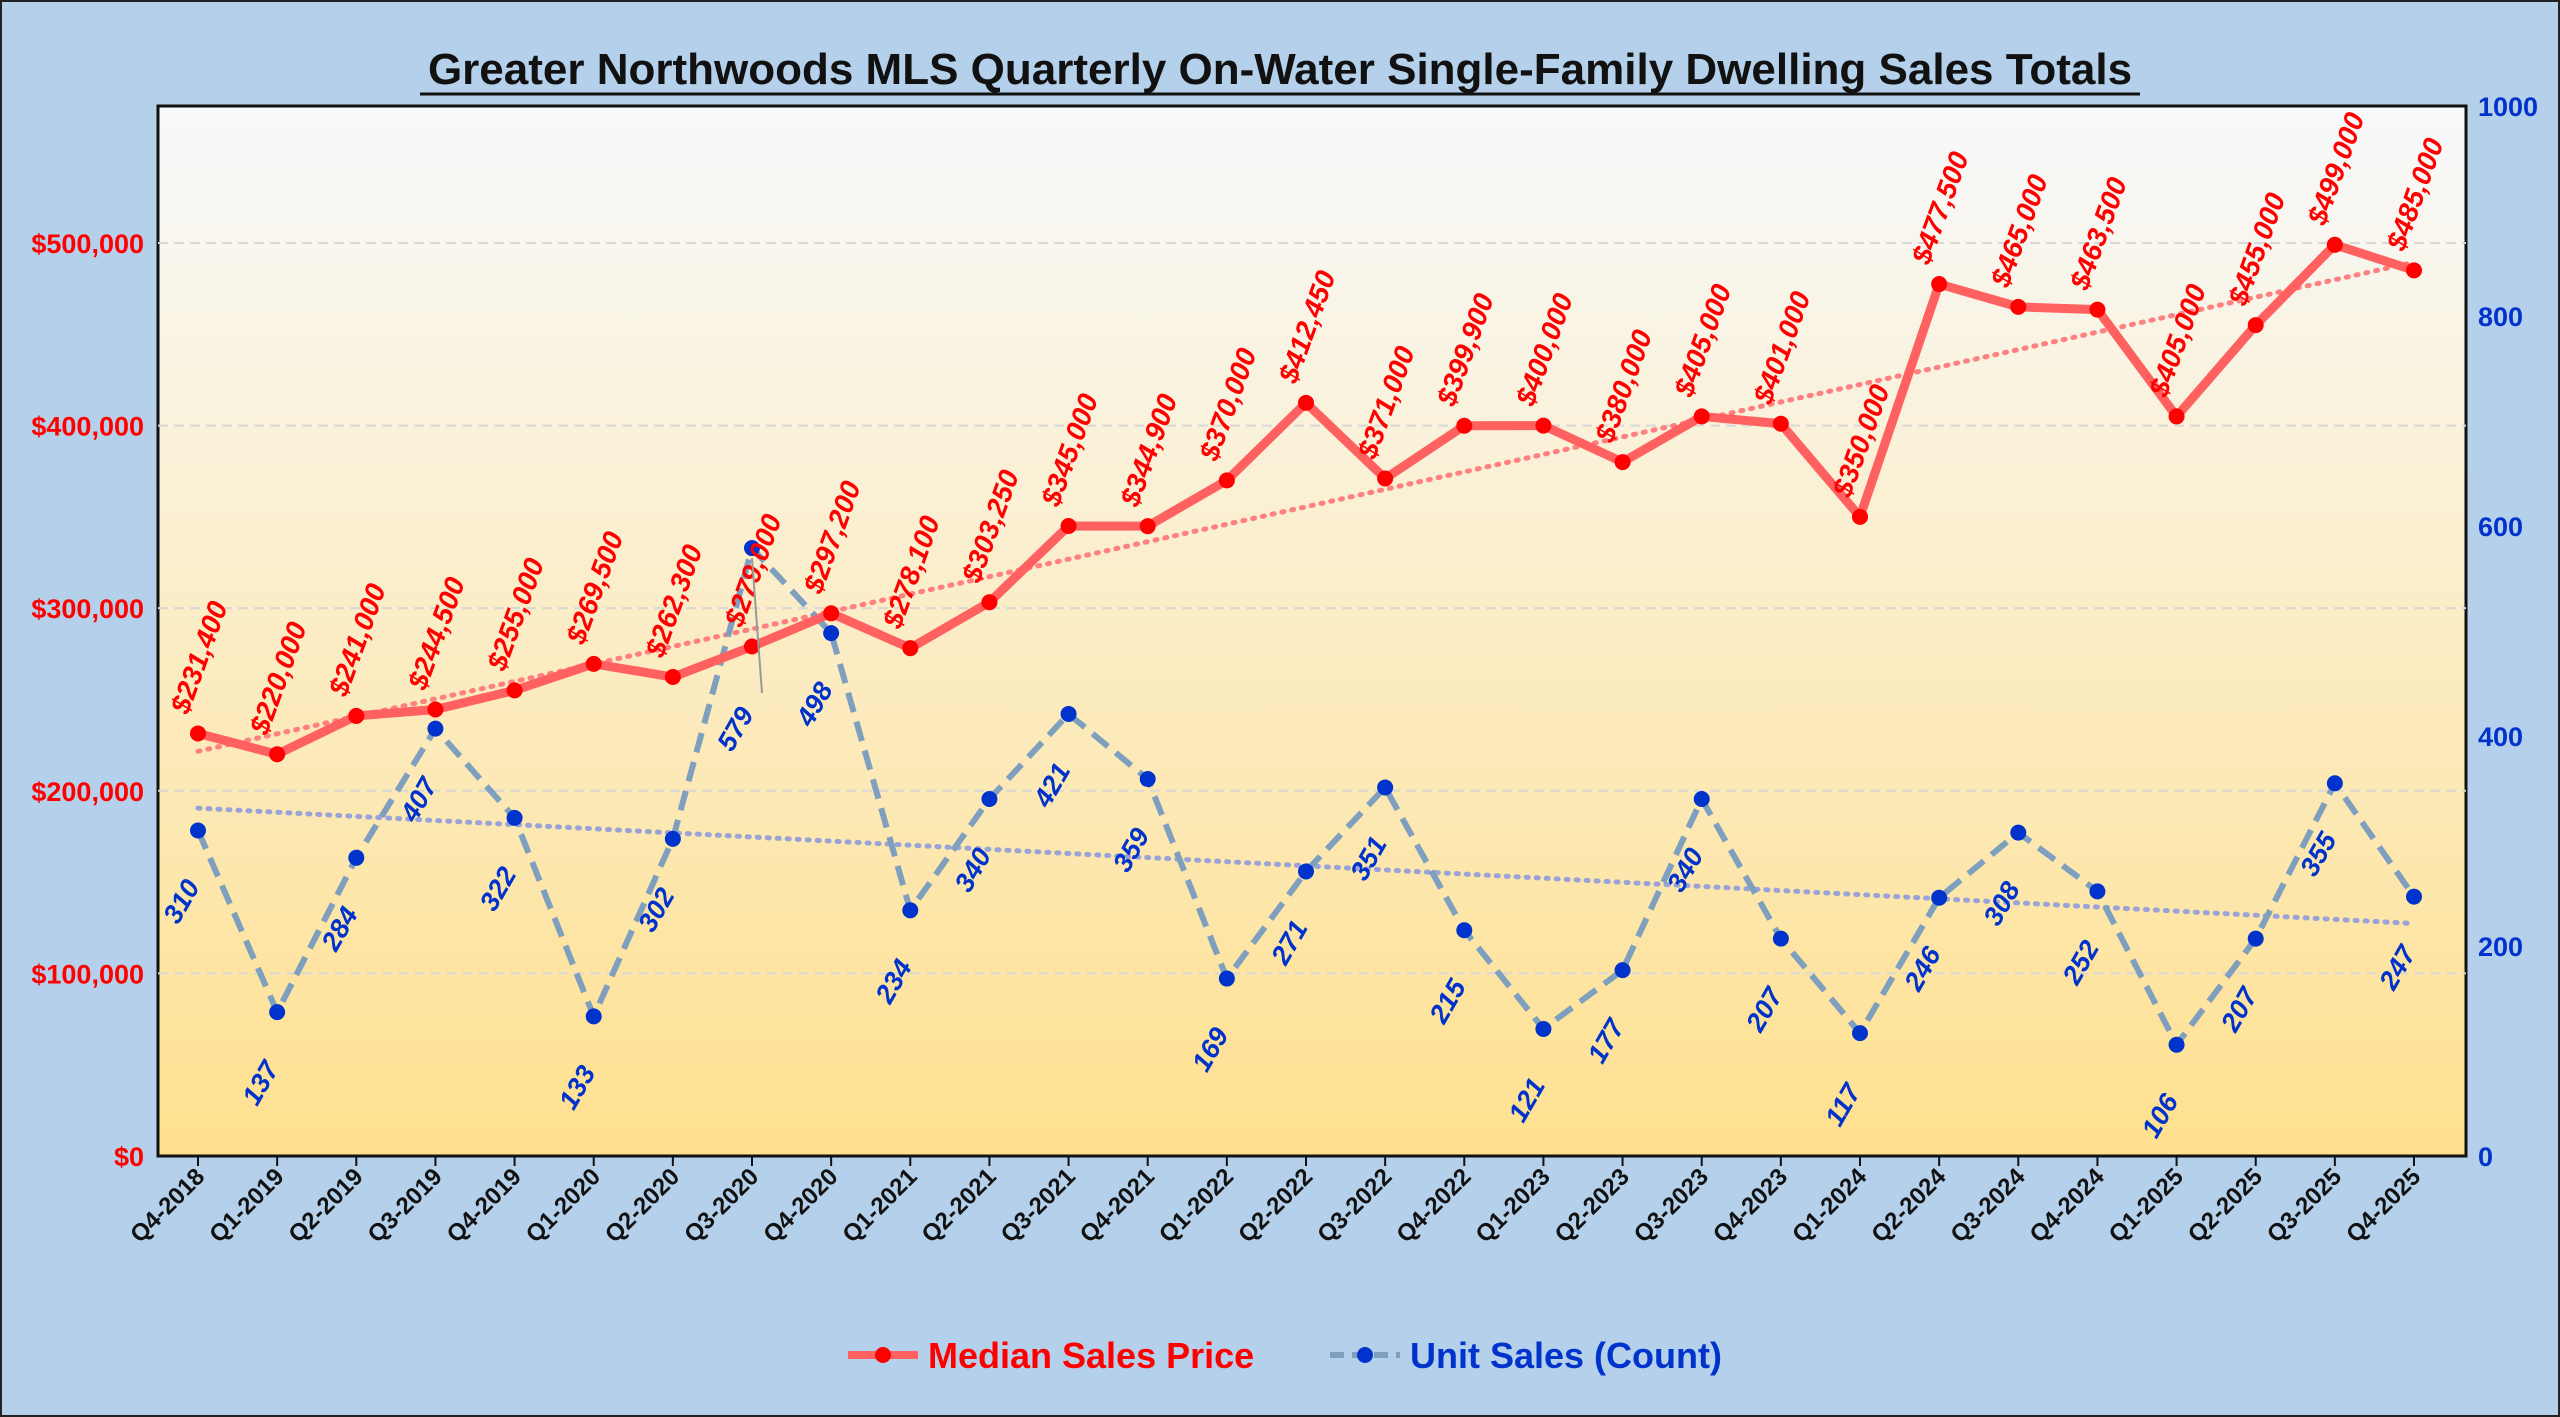 The image size is (2560, 1417). I want to click on left-tick-label: $500,000, so click(87, 244).